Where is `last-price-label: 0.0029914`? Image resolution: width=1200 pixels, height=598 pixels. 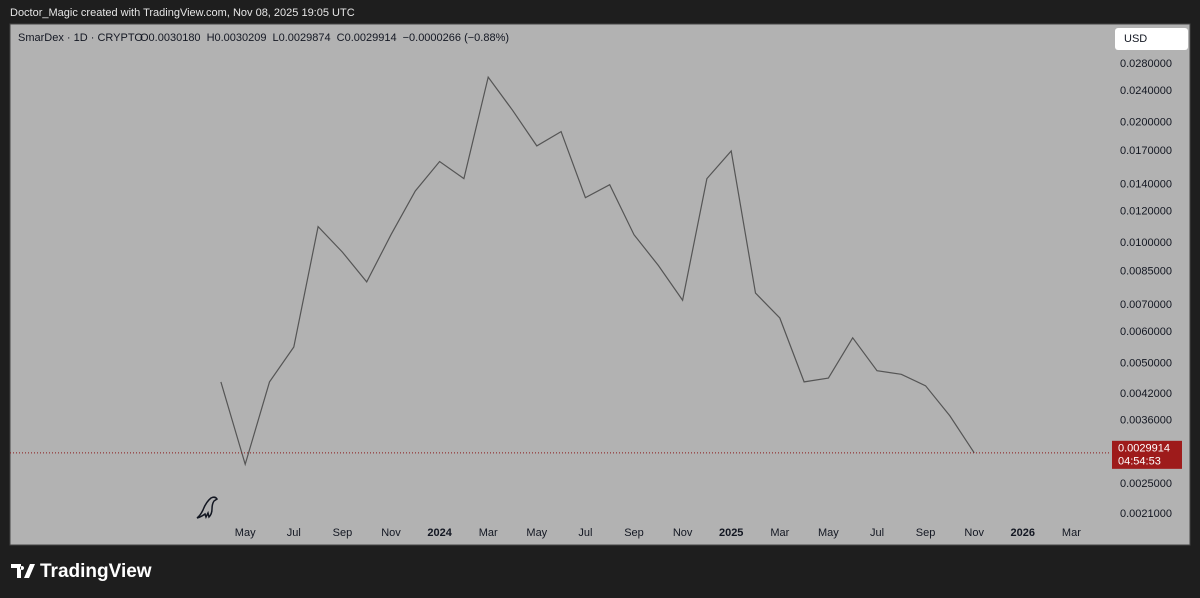 last-price-label: 0.0029914 is located at coordinates (1144, 449).